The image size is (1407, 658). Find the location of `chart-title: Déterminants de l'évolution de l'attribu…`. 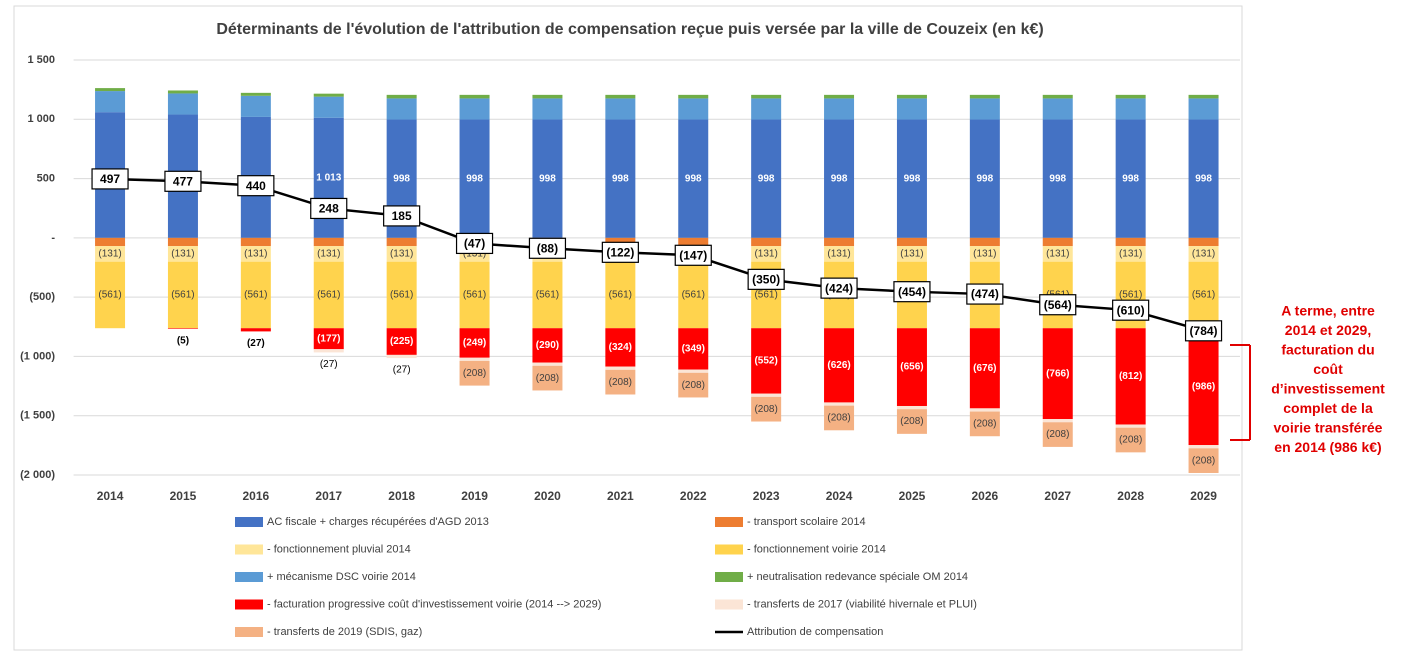

chart-title: Déterminants de l'évolution de l'attribu… is located at coordinates (629, 29).